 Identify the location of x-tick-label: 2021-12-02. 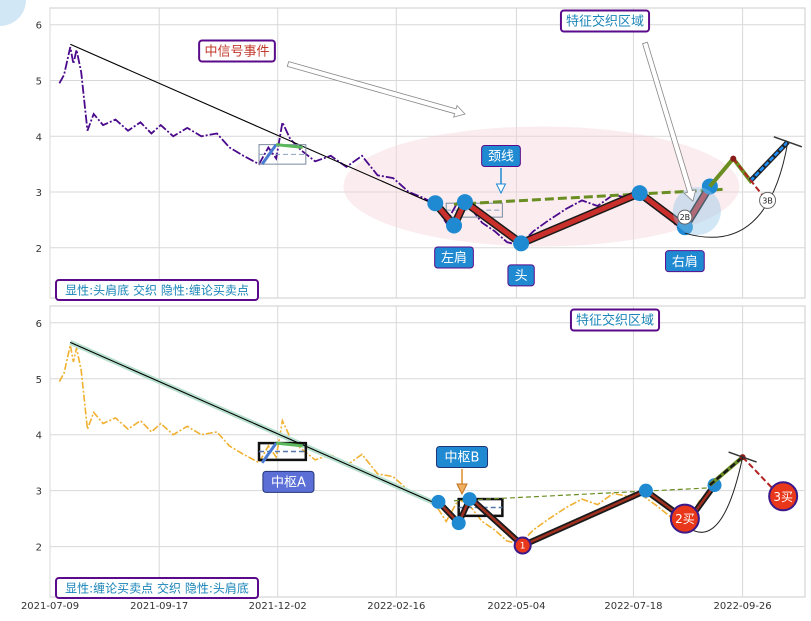
(278, 606).